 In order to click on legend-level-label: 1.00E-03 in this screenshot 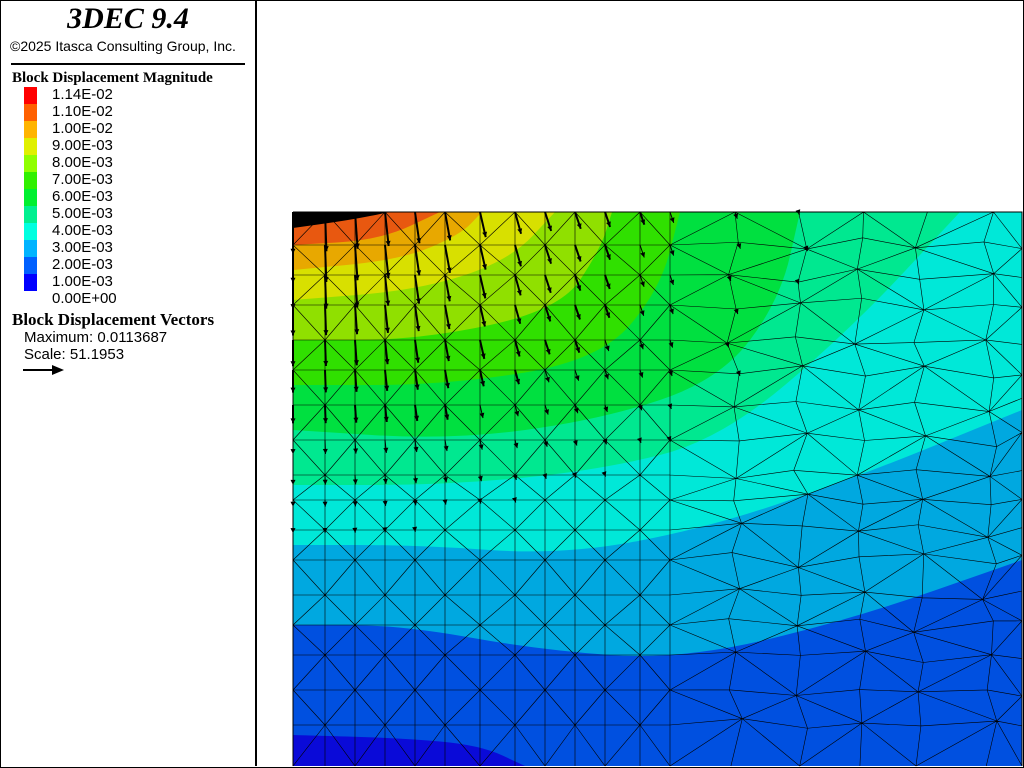, I will do `click(82, 281)`.